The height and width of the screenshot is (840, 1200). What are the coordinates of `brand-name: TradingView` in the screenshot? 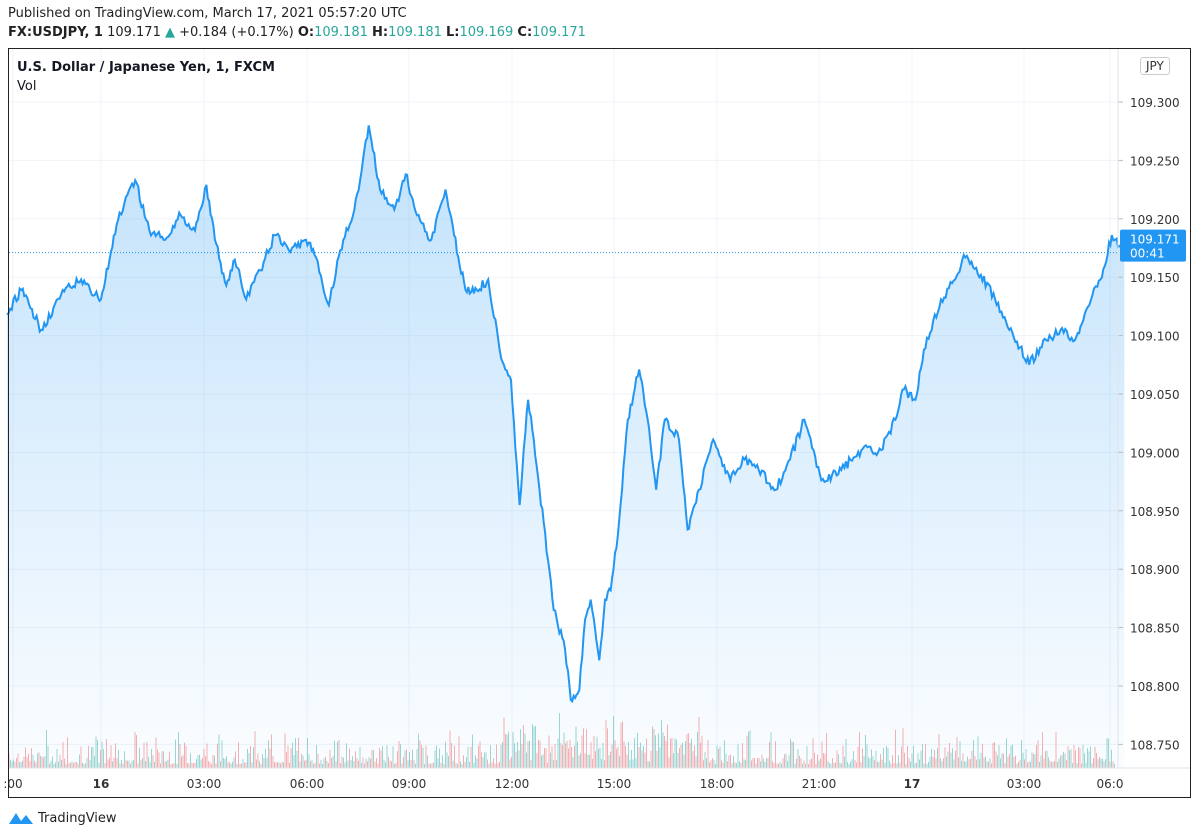 It's located at (77, 818).